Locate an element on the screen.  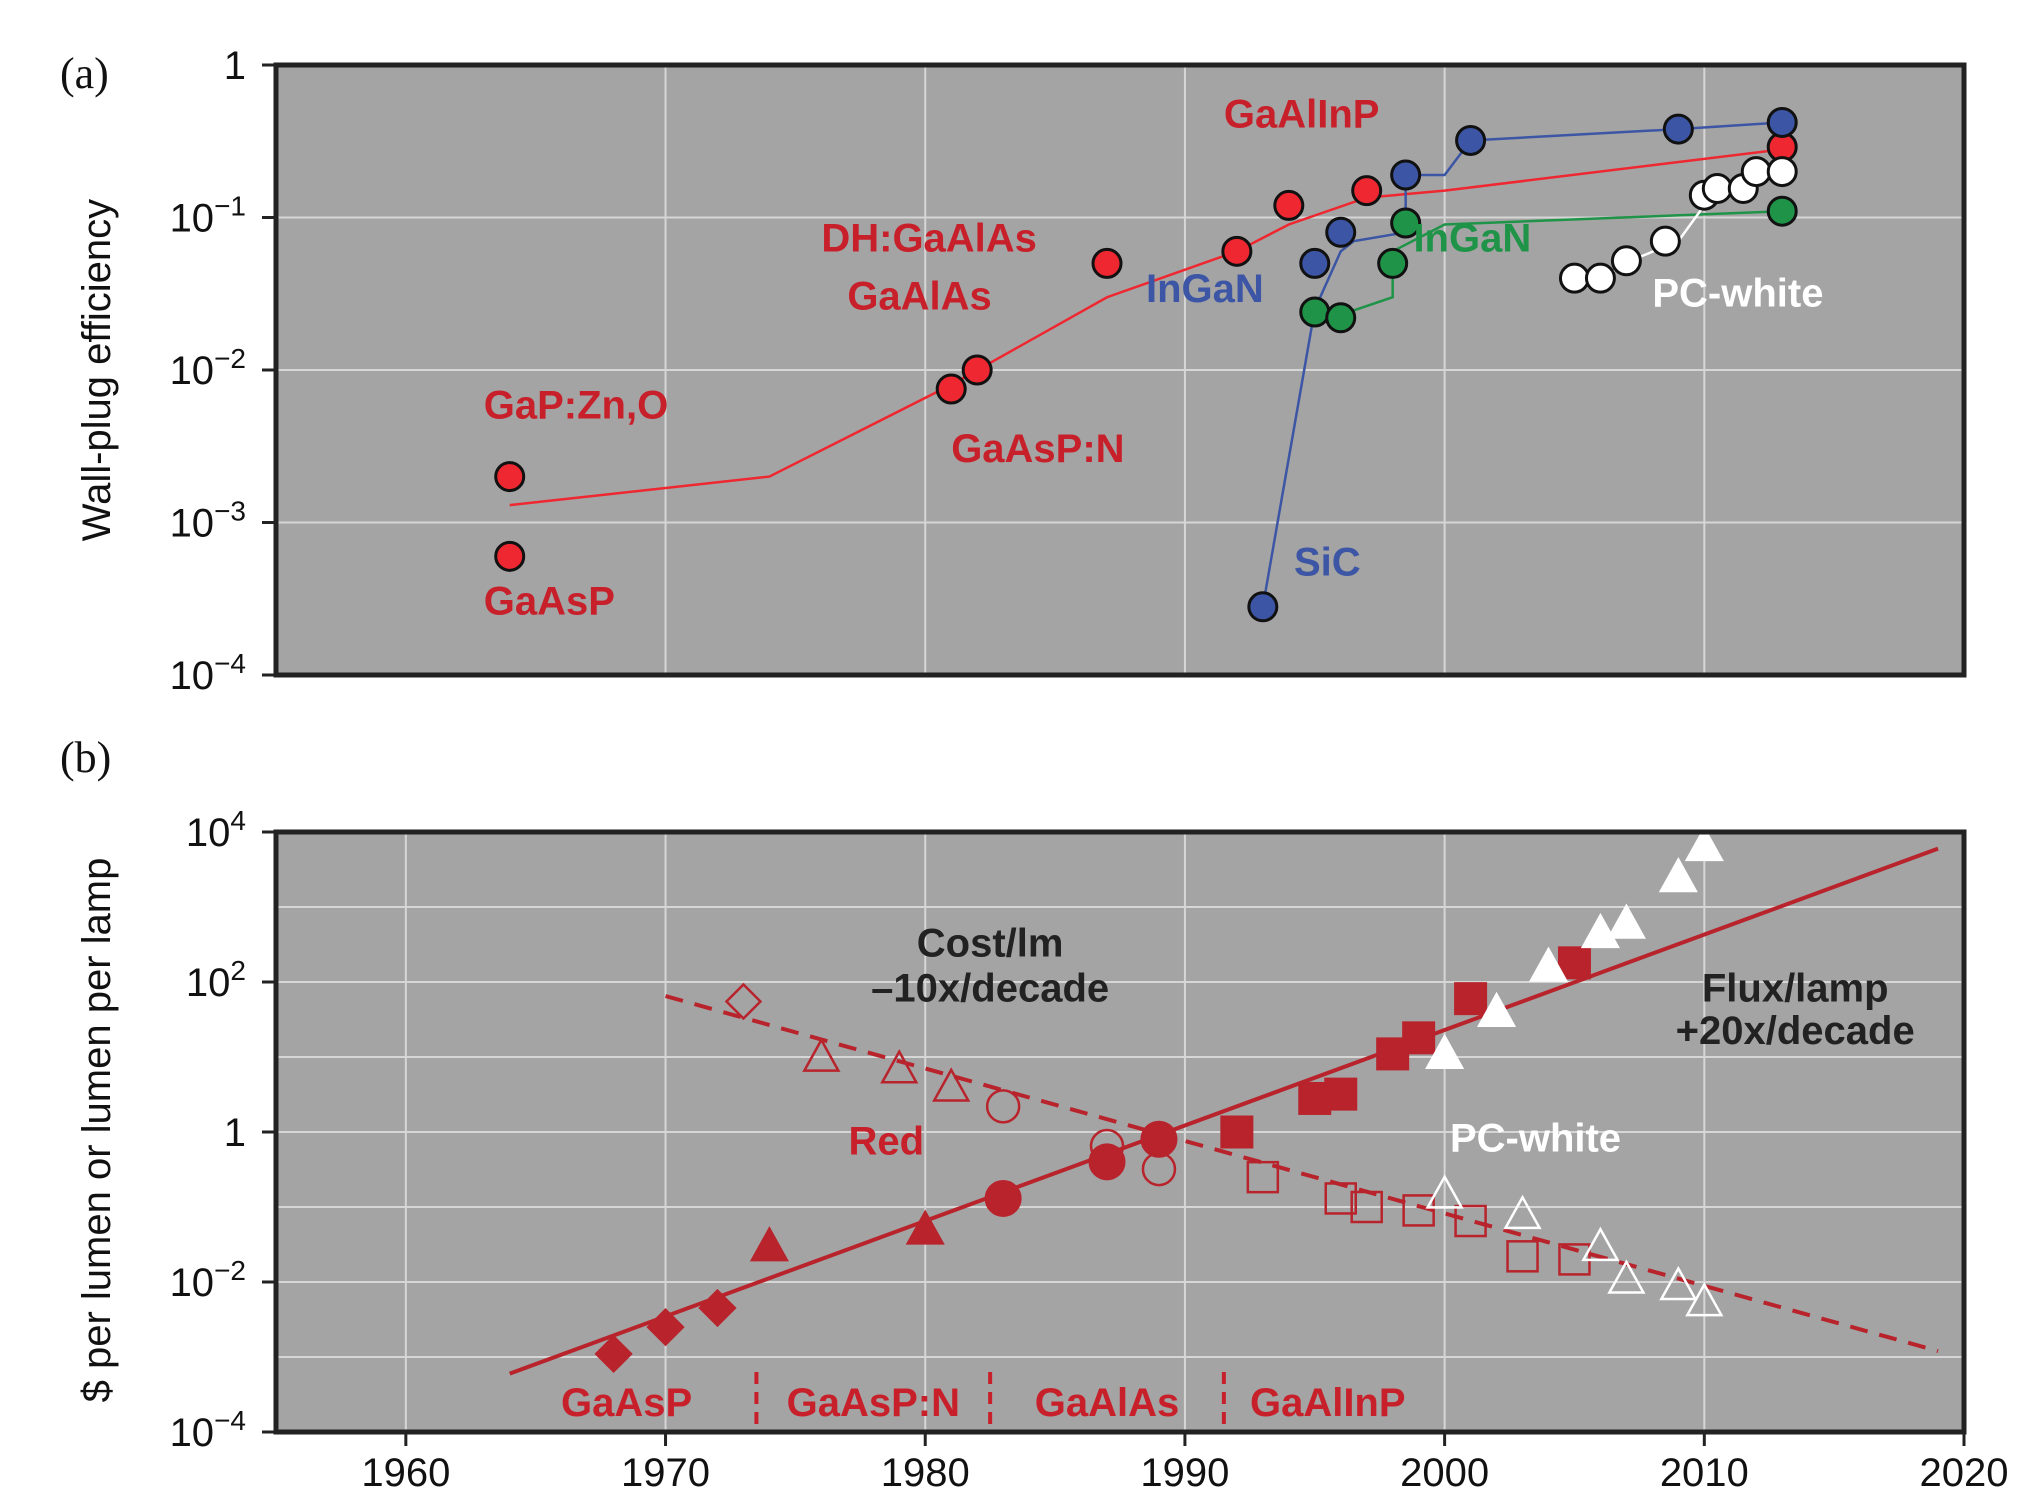
panel-b-material-bands: GaAsP GaAsP:N GaAlAs GaAlInP is located at coordinates (983, 1402).